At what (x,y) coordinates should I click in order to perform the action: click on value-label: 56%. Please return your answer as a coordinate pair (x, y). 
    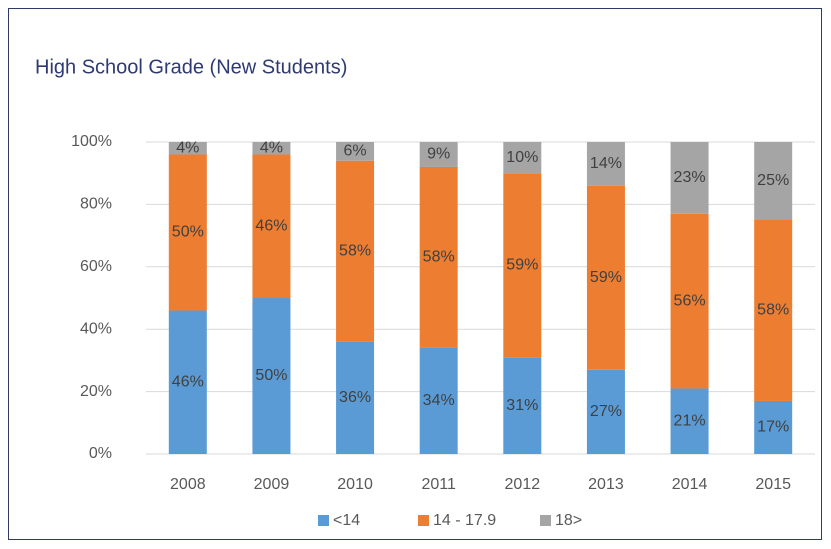
    Looking at the image, I should click on (690, 300).